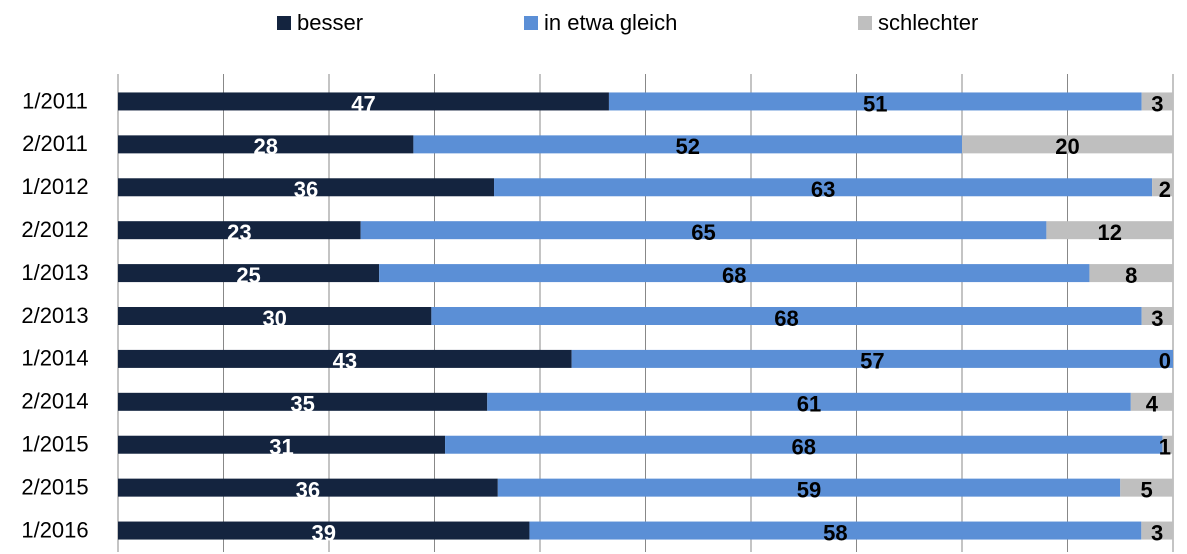  I want to click on data-label: 61, so click(809, 404).